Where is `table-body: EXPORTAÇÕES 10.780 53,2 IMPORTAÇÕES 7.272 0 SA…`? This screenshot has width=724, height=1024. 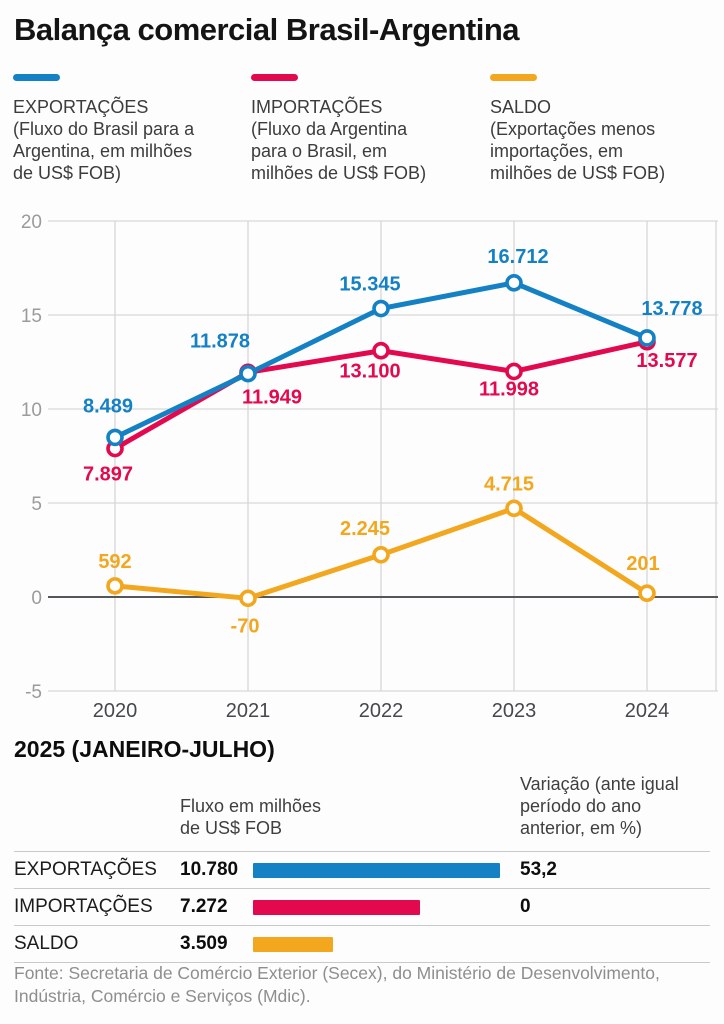
table-body: EXPORTAÇÕES 10.780 53,2 IMPORTAÇÕES 7.272 0 SA… is located at coordinates (362, 907).